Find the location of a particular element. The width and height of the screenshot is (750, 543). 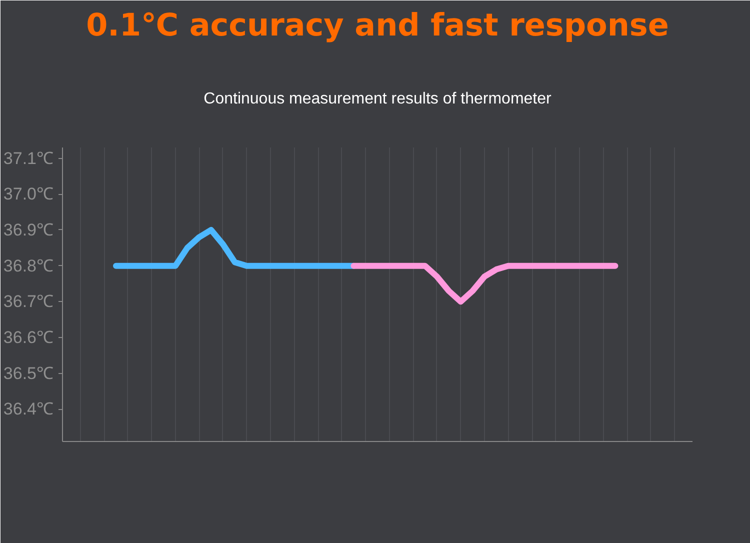

y-tick-label: 37.1℃ is located at coordinates (28, 158).